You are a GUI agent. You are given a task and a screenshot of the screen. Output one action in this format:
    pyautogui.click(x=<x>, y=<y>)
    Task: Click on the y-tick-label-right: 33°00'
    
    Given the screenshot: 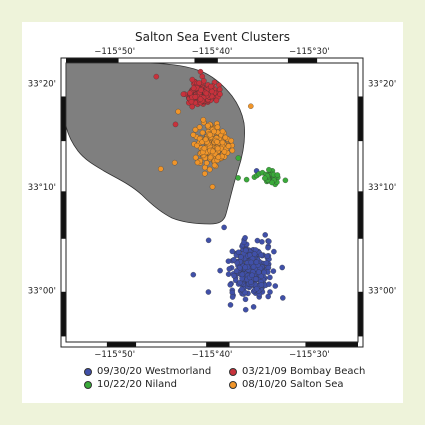 What is the action you would take?
    pyautogui.click(x=382, y=291)
    